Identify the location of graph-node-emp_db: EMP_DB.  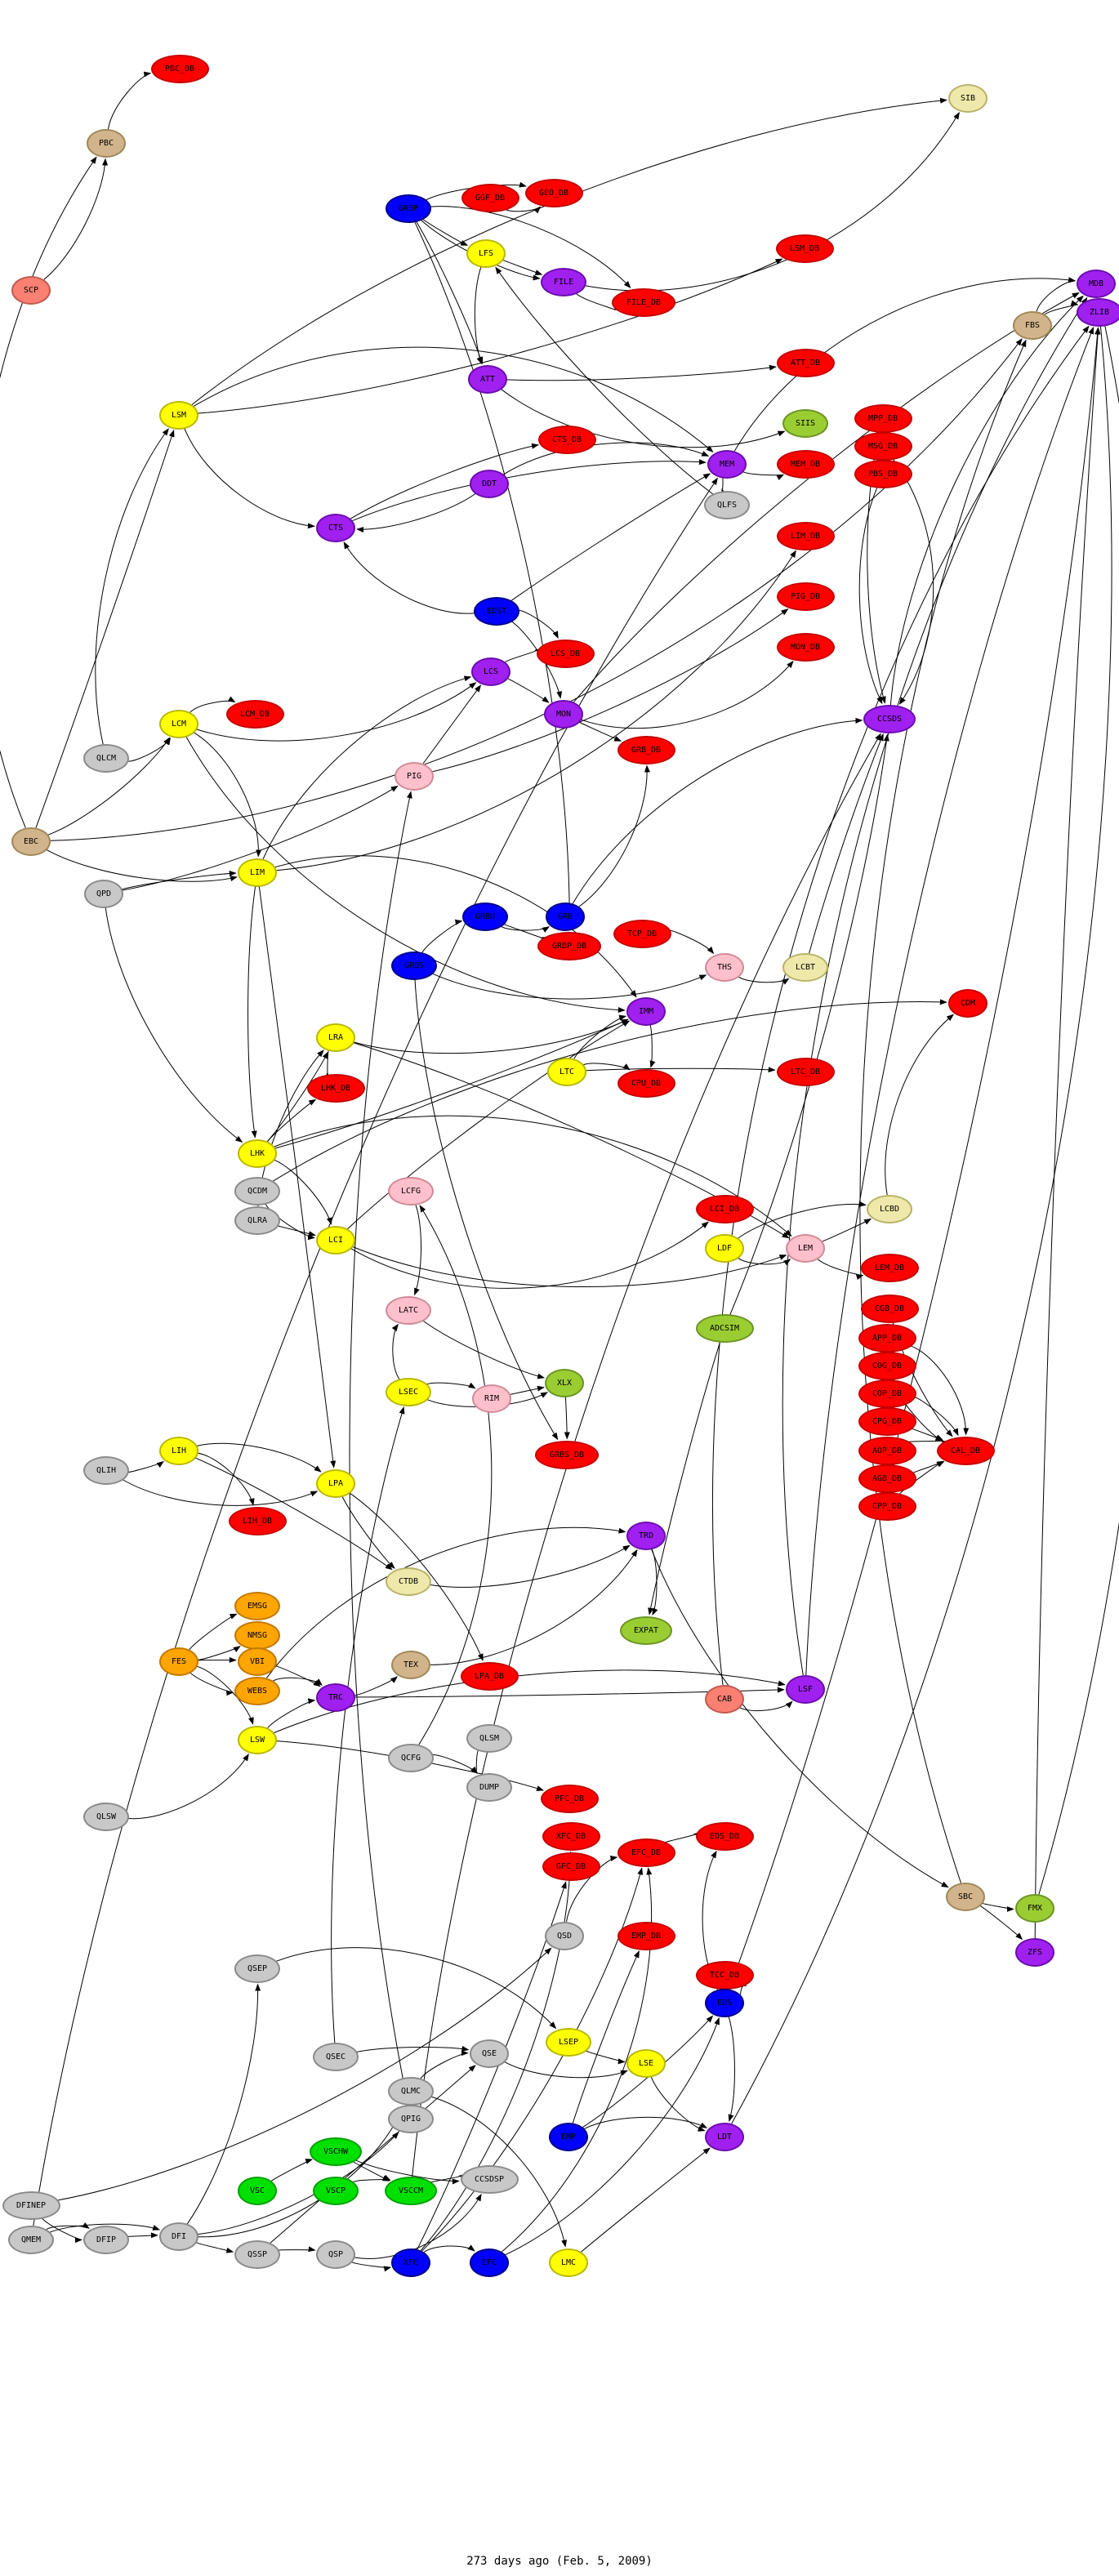
(646, 1935).